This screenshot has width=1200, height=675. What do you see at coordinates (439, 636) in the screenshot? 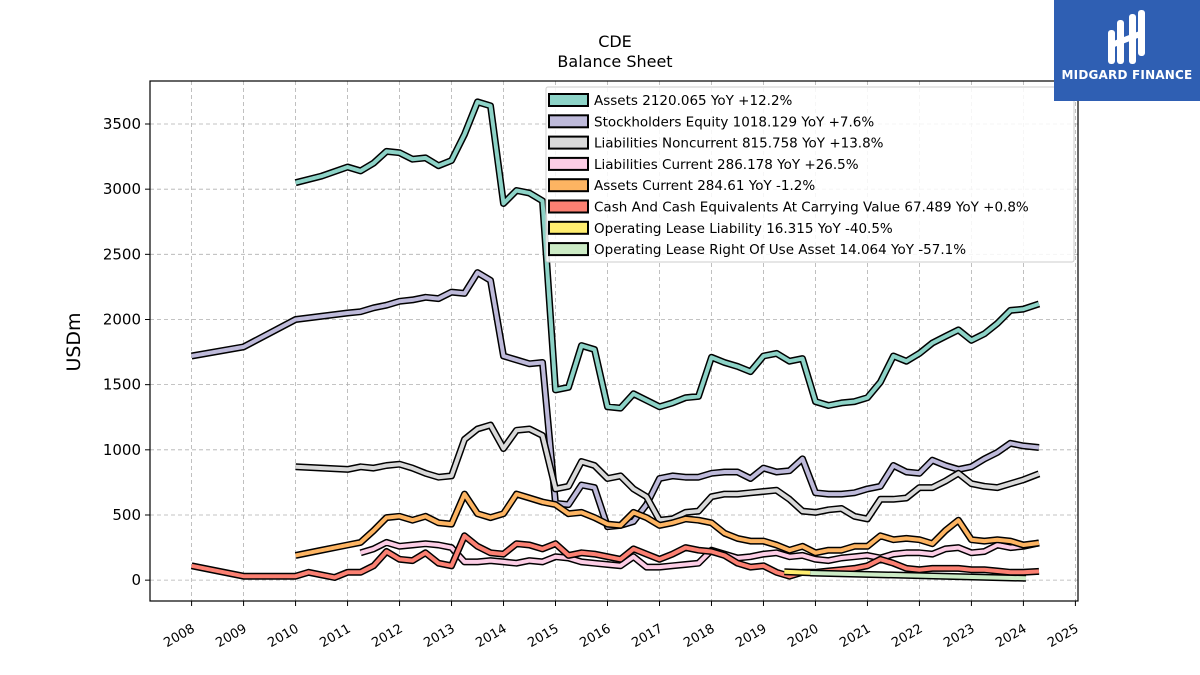
I see `x-tick-label: 2013` at bounding box center [439, 636].